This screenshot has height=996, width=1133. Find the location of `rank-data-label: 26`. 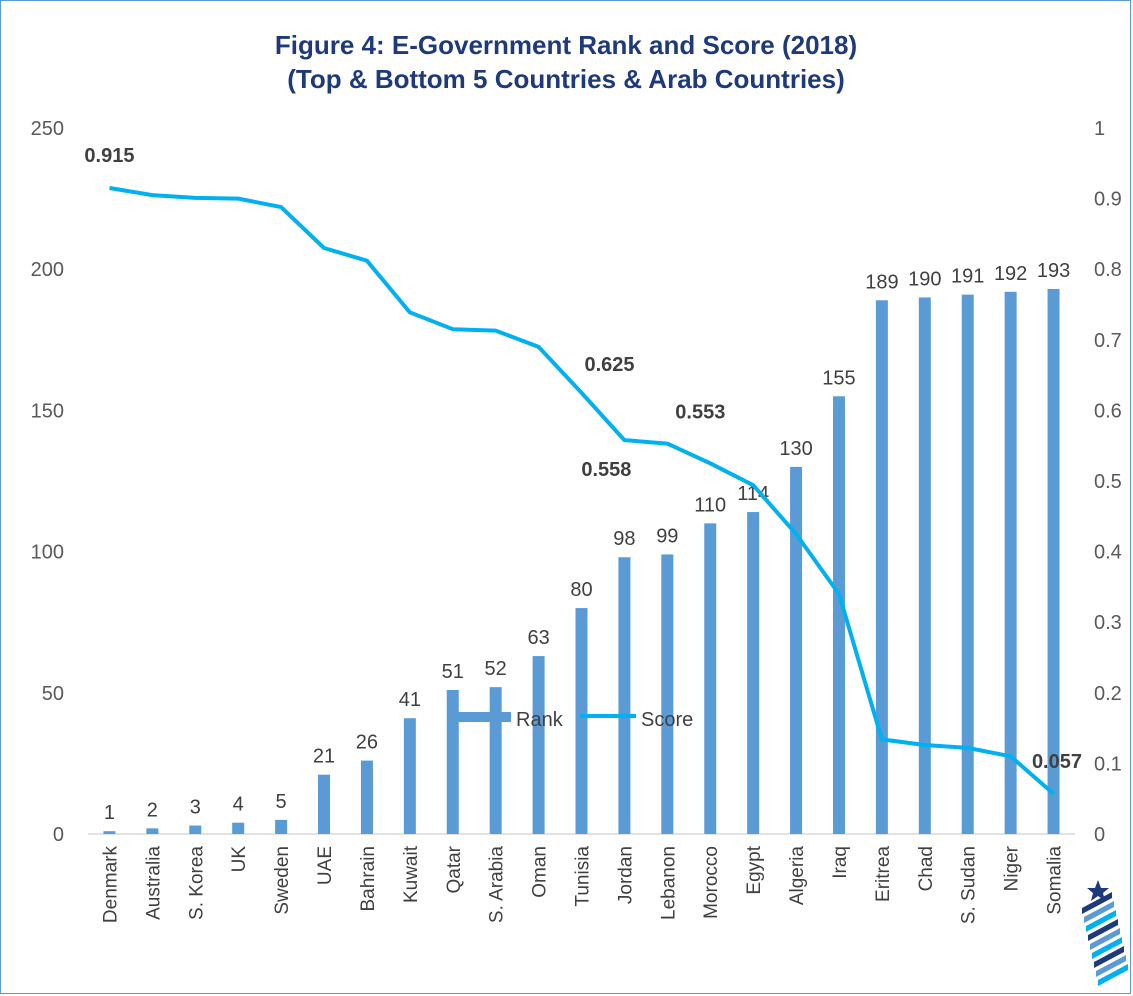

rank-data-label: 26 is located at coordinates (367, 743).